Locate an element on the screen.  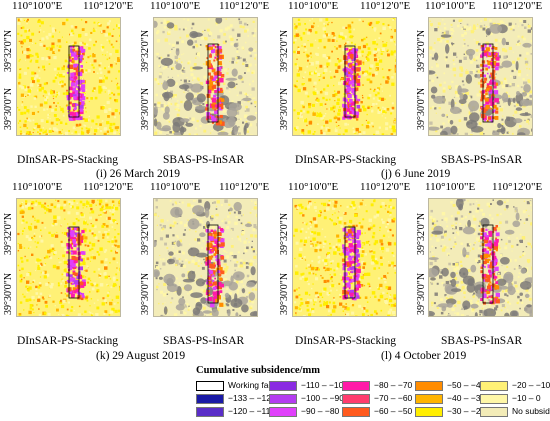
lon-label-1e: 110°10'0"E is located at coordinates (313, 6).